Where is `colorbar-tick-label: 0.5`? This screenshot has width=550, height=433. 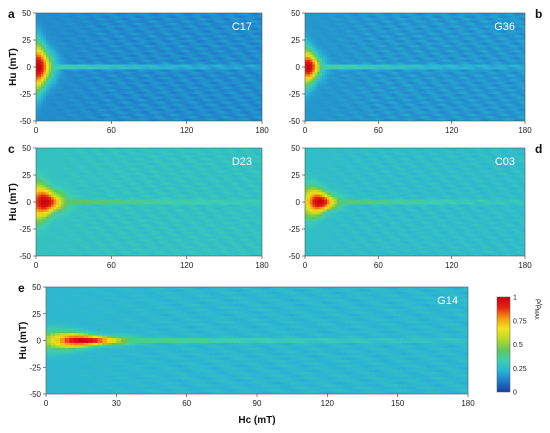 colorbar-tick-label: 0.5 is located at coordinates (518, 345).